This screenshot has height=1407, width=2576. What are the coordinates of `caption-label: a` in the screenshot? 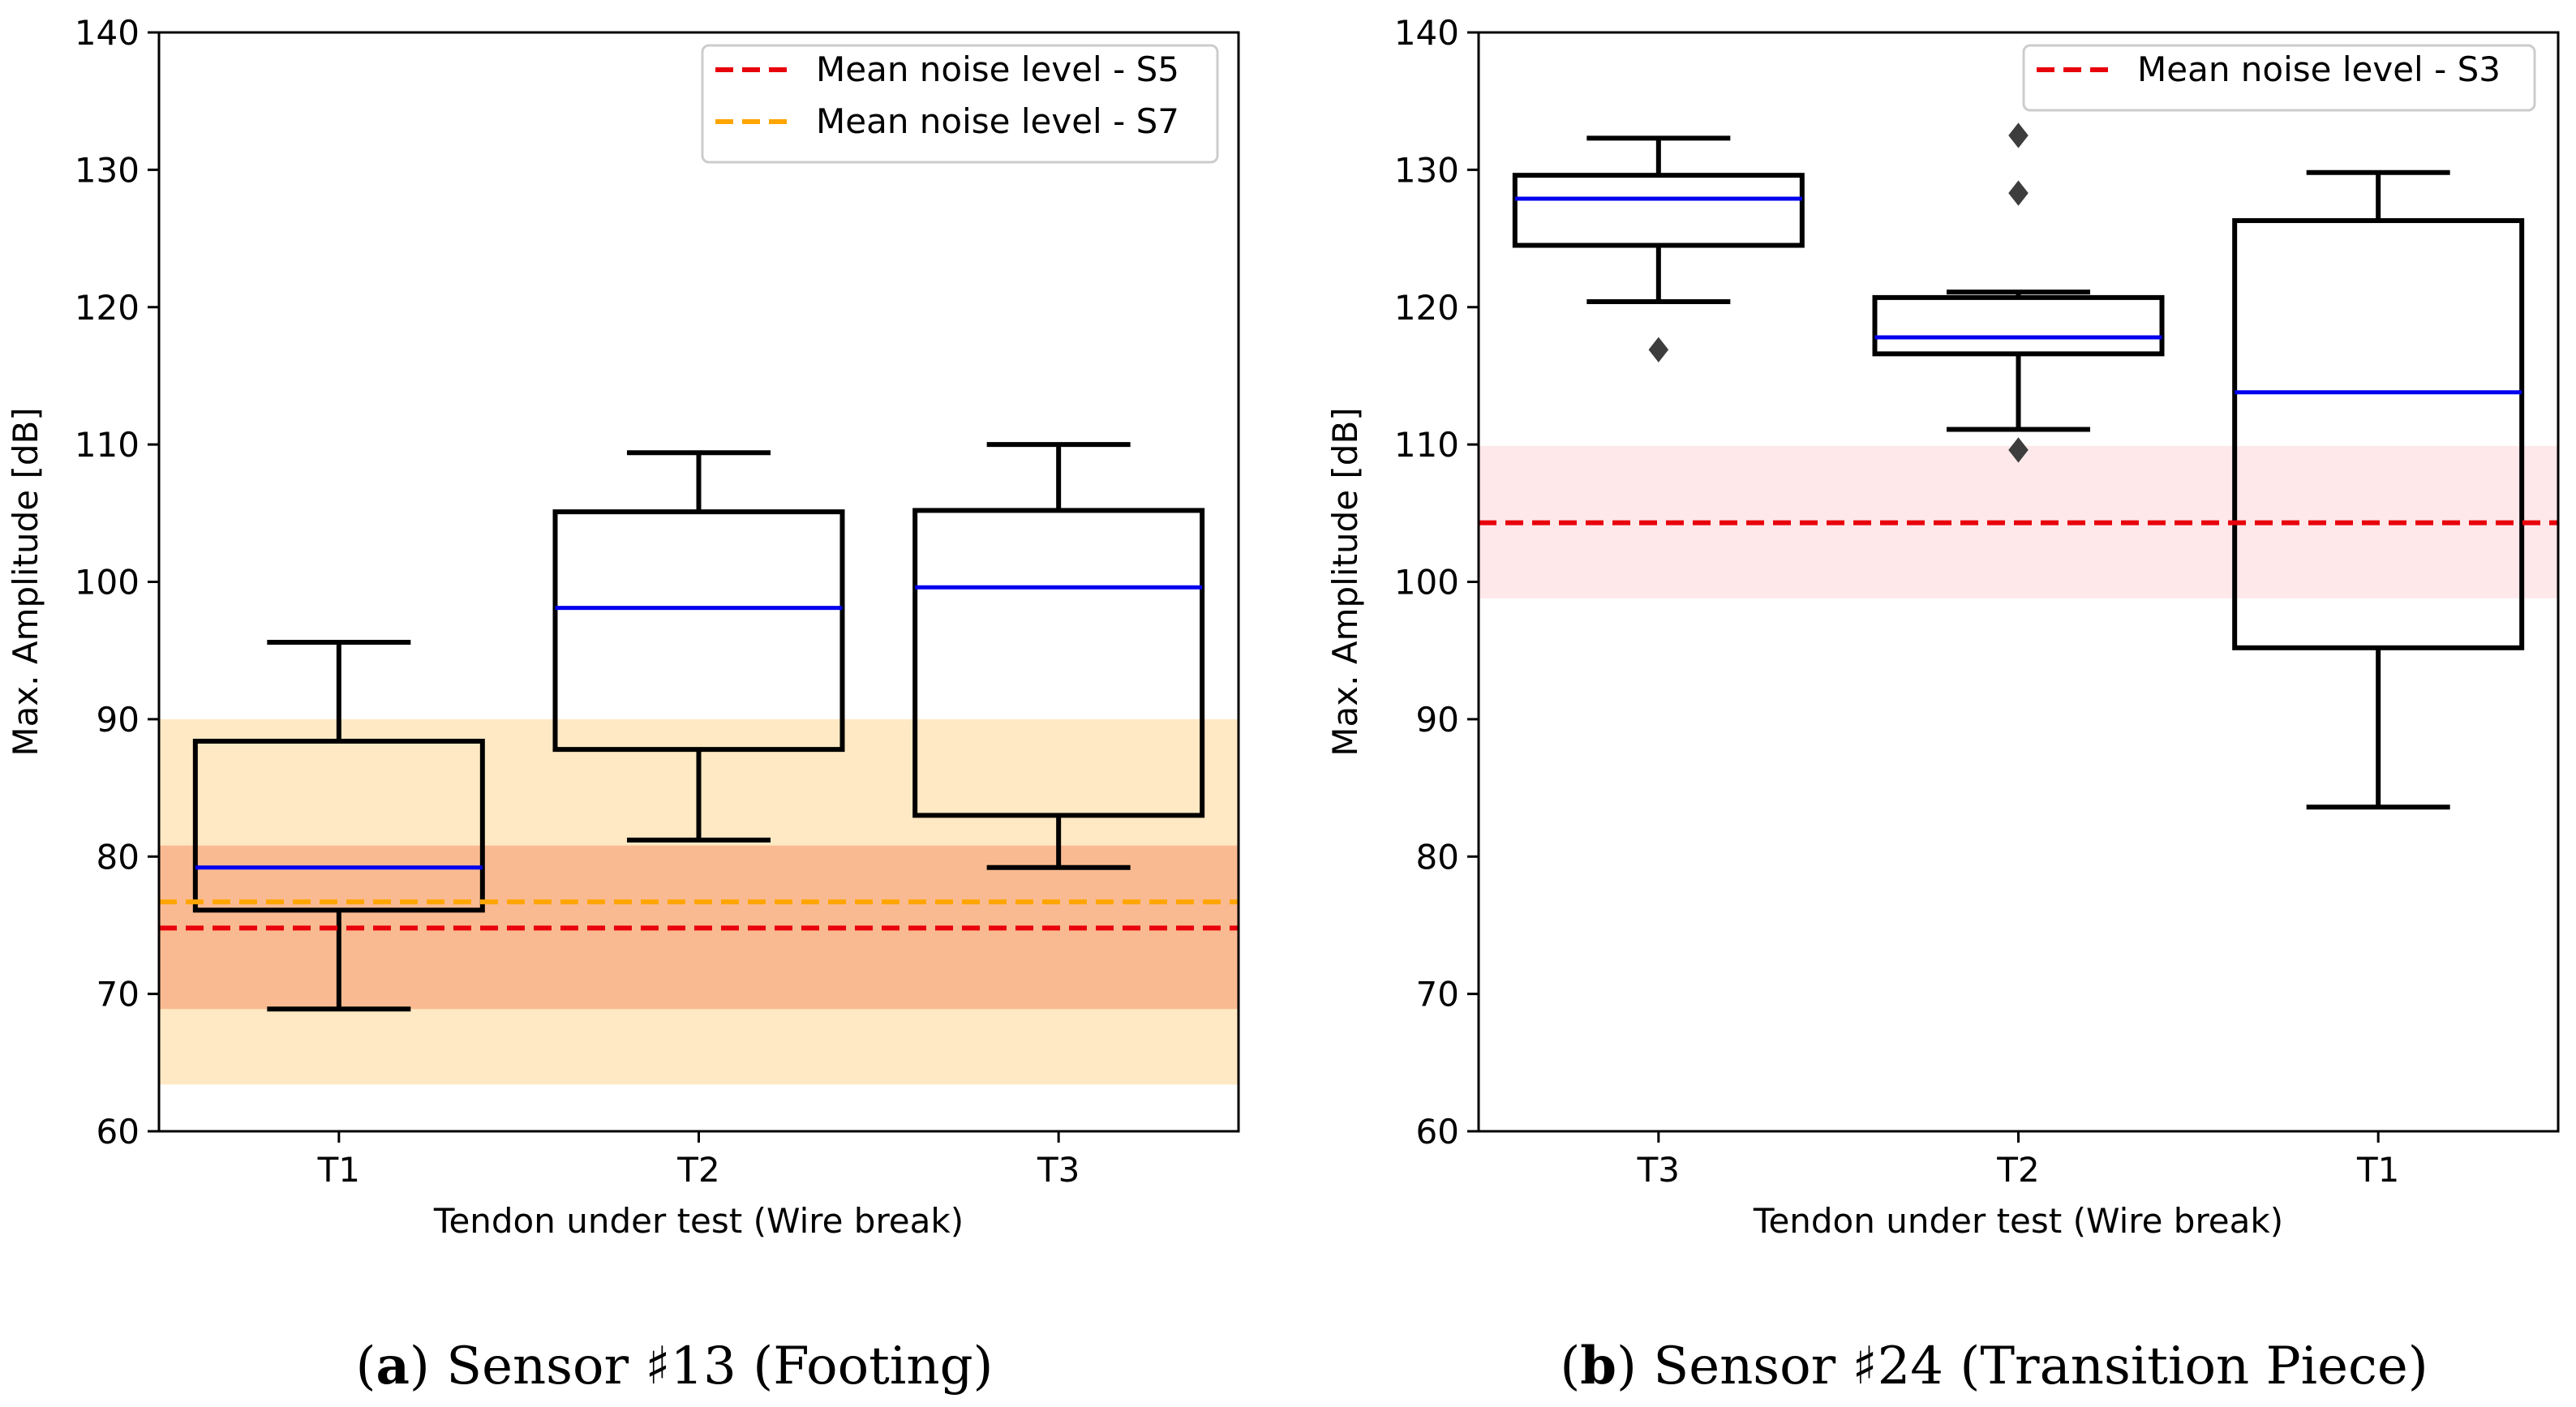 It's located at (392, 1366).